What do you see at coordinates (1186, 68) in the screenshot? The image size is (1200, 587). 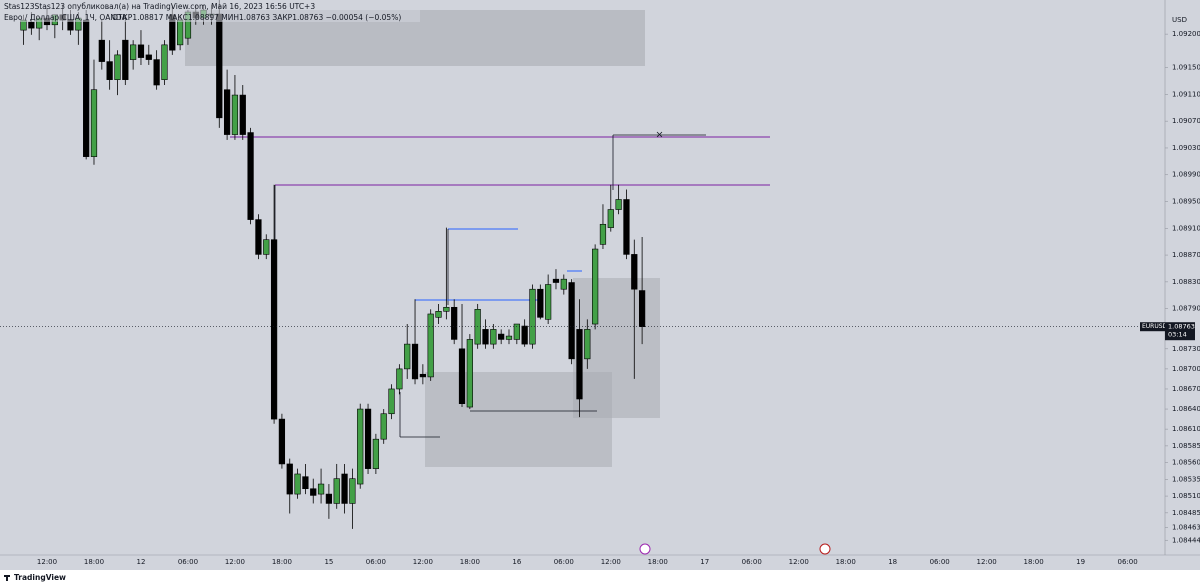 I see `y-tick-label: 1.09150` at bounding box center [1186, 68].